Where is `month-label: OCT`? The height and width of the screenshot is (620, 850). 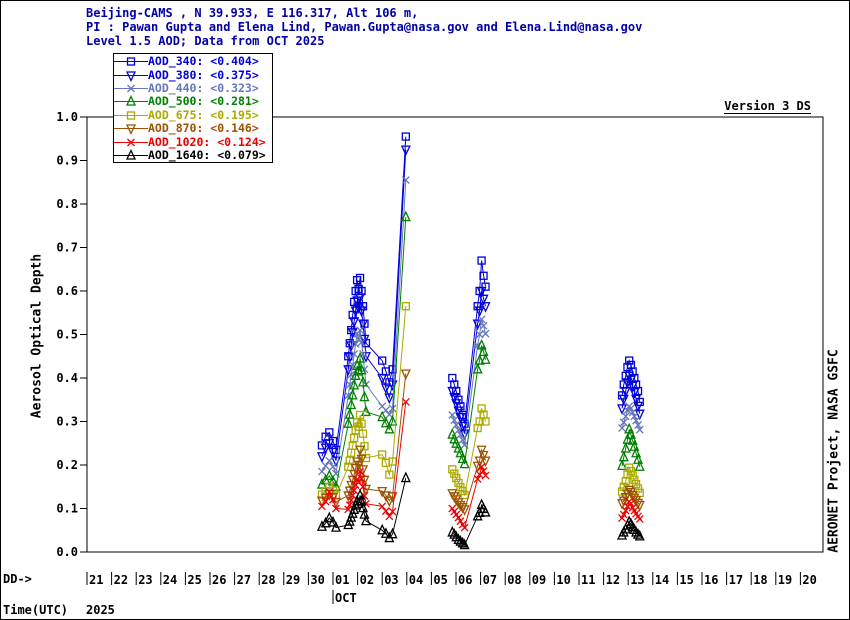
month-label: OCT is located at coordinates (346, 598).